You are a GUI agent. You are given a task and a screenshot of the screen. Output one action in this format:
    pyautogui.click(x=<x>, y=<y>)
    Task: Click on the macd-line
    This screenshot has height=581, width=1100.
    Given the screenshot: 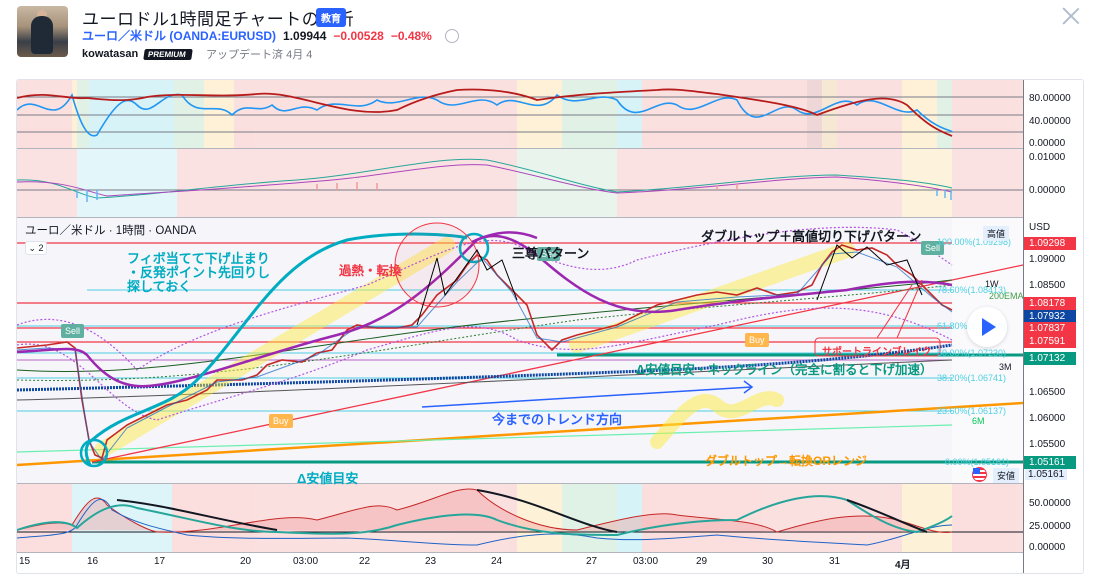 What is the action you would take?
    pyautogui.click(x=485, y=178)
    